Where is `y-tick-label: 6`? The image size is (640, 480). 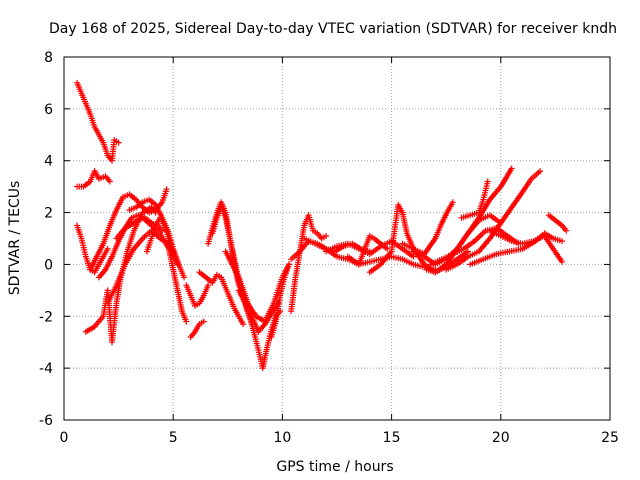
y-tick-label: 6 is located at coordinates (48, 110).